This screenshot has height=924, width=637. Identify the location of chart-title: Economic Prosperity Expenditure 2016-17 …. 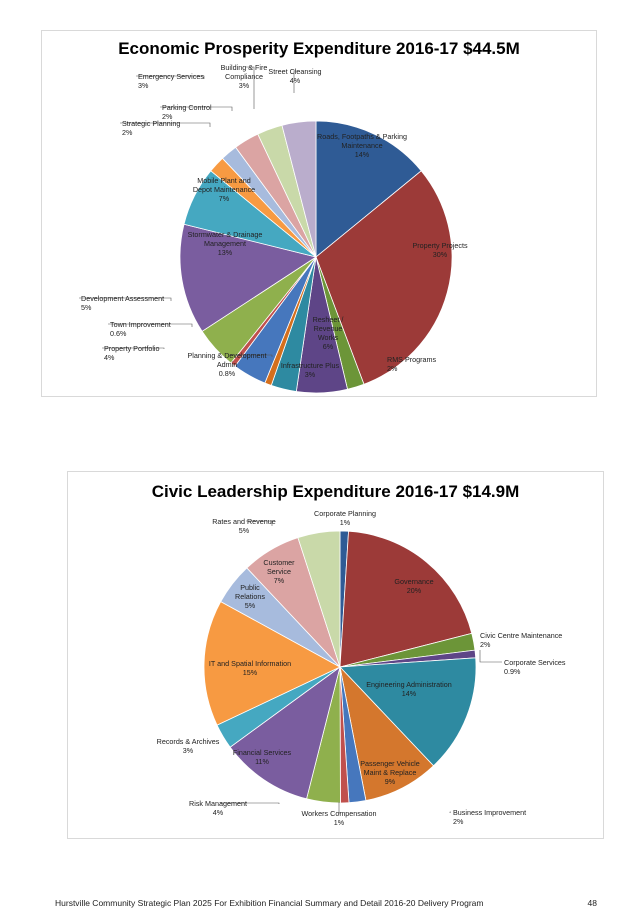
(319, 48).